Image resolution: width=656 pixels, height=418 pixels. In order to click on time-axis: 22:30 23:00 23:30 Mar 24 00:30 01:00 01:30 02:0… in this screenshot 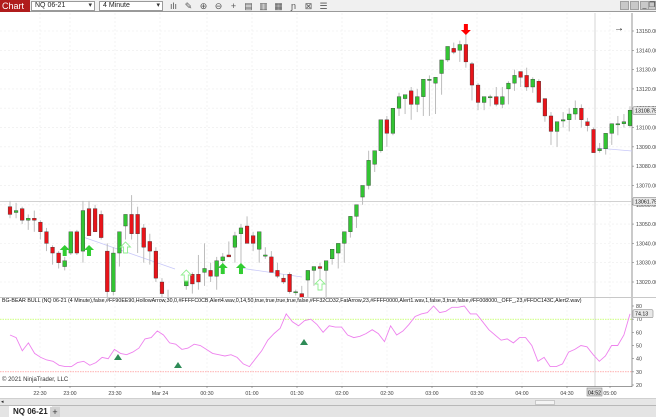, I will do `click(328, 392)`.